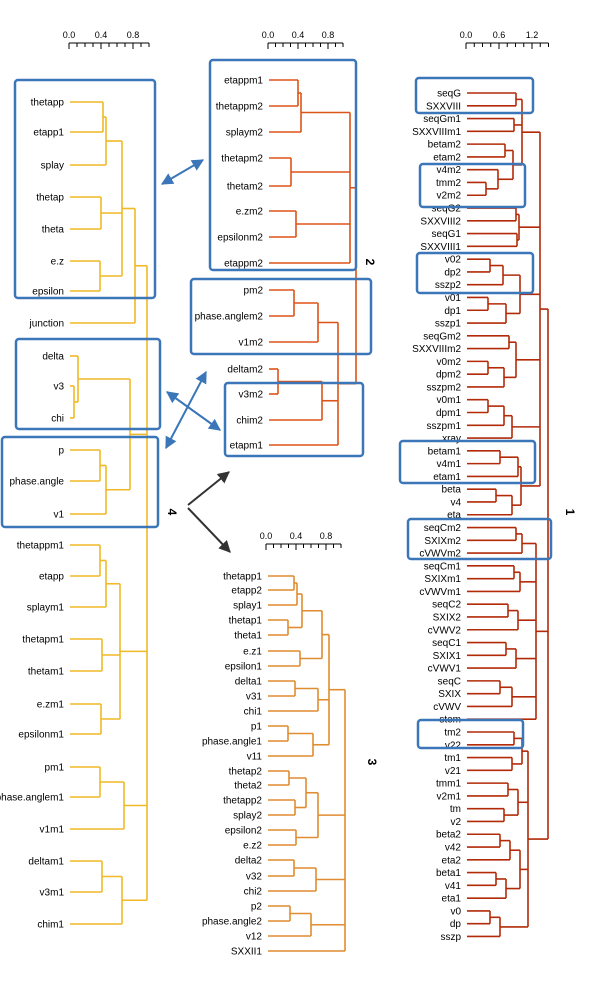 This screenshot has height=1000, width=597. Describe the element at coordinates (455, 911) in the screenshot. I see `panel-1-leaf-label: v0` at that location.